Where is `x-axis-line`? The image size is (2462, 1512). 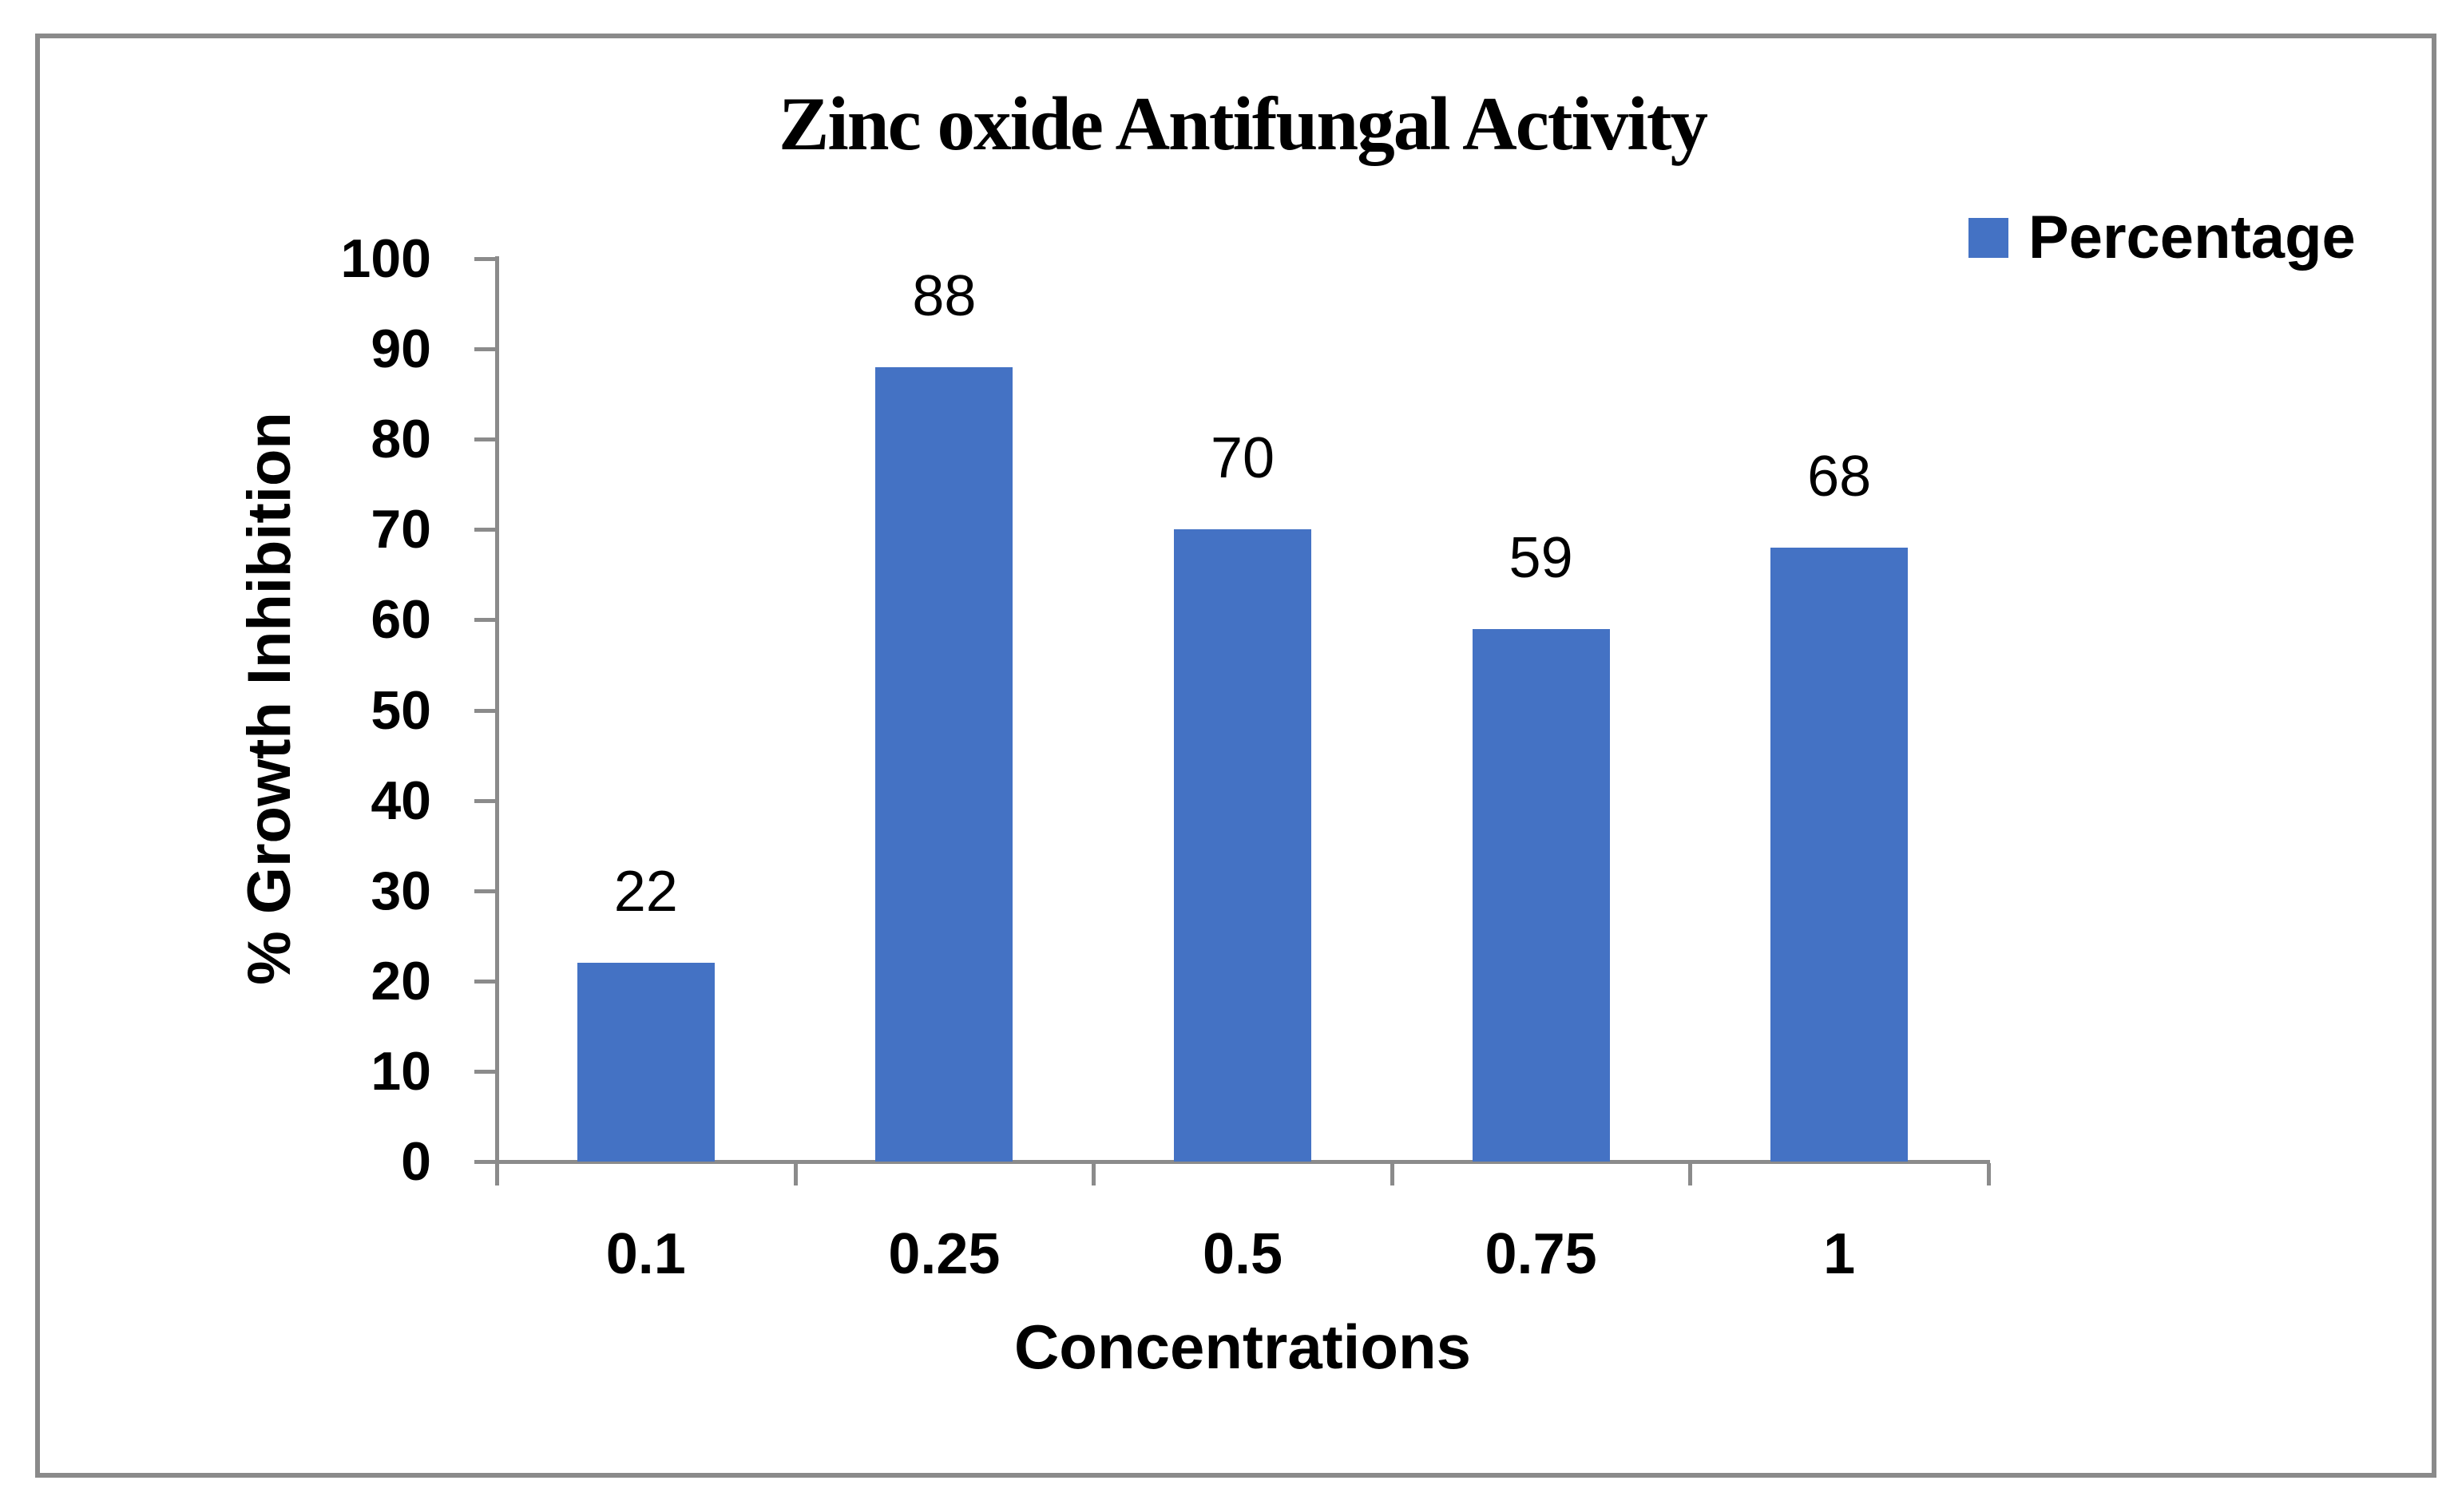
x-axis-line is located at coordinates (1232, 1162).